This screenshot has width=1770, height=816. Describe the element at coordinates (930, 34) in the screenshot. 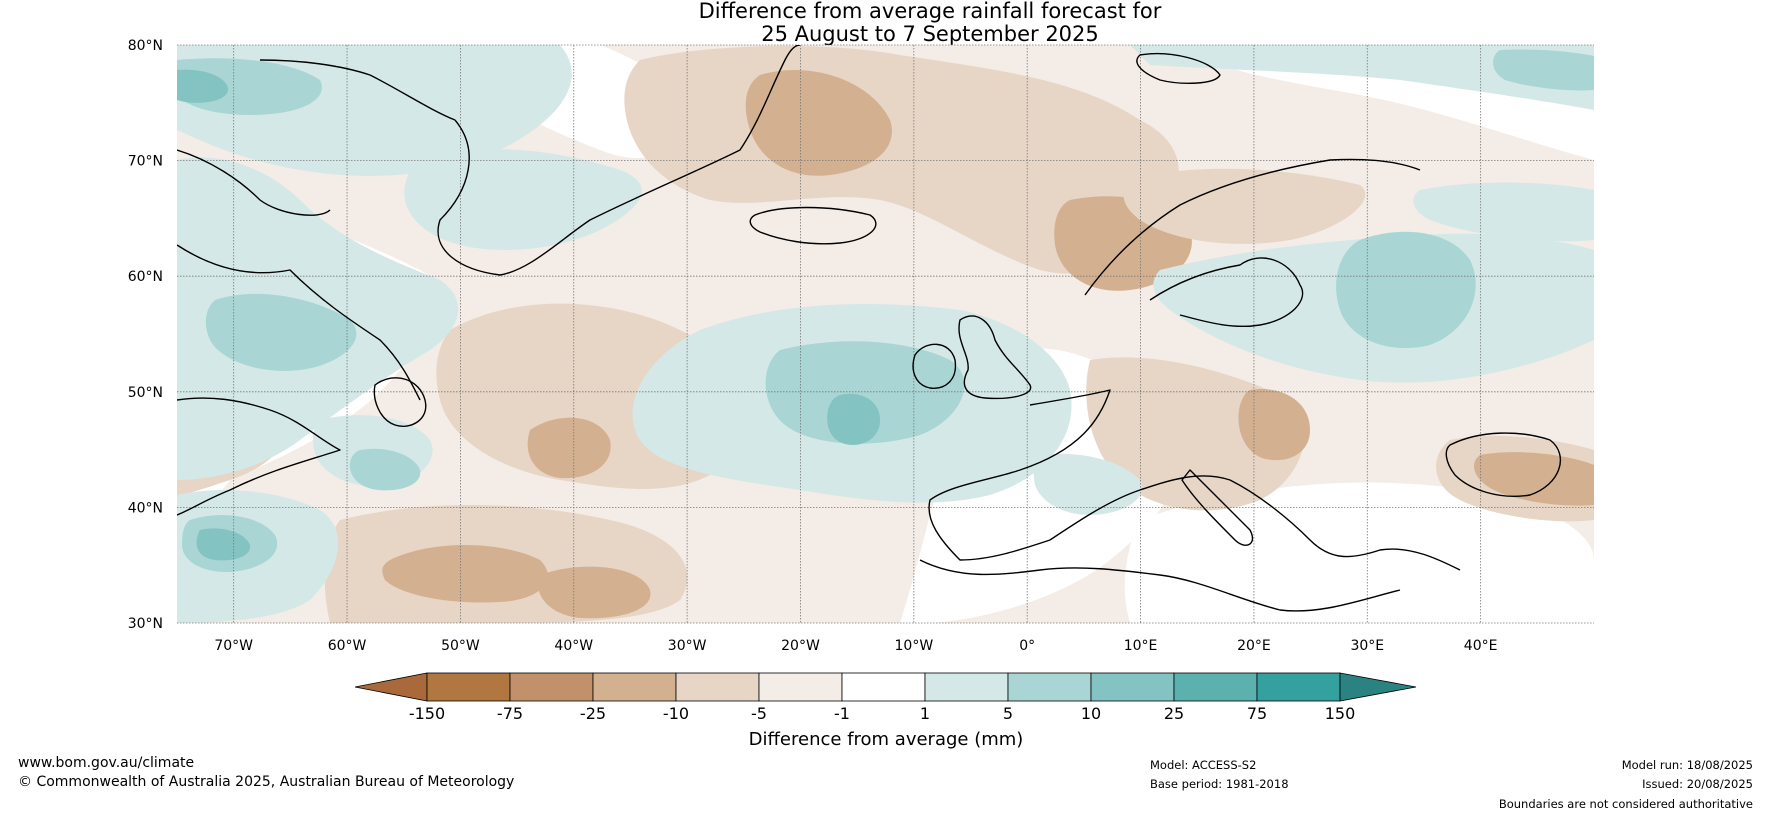

I see `title-line-2: 25 August to 7 September 2025` at that location.